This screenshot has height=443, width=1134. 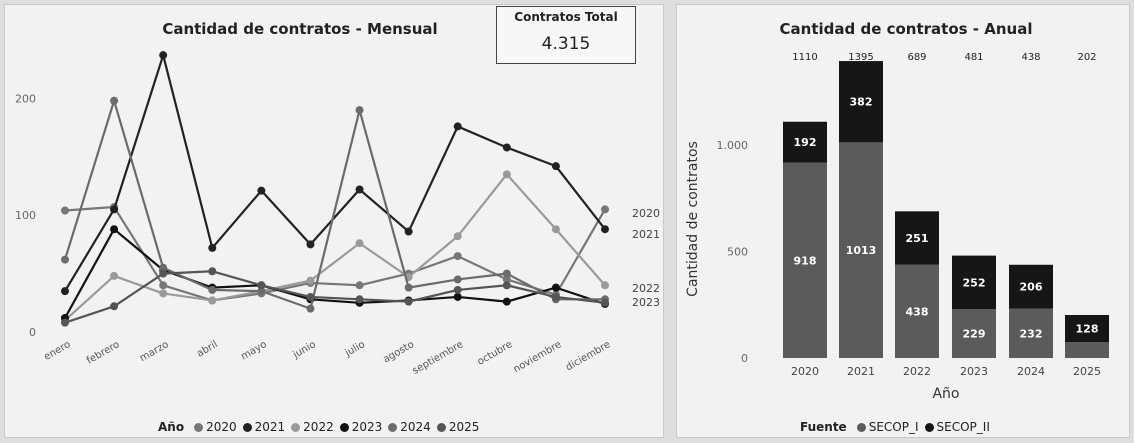 What do you see at coordinates (893, 427) in the screenshot?
I see `legend-label: SECOP_I` at bounding box center [893, 427].